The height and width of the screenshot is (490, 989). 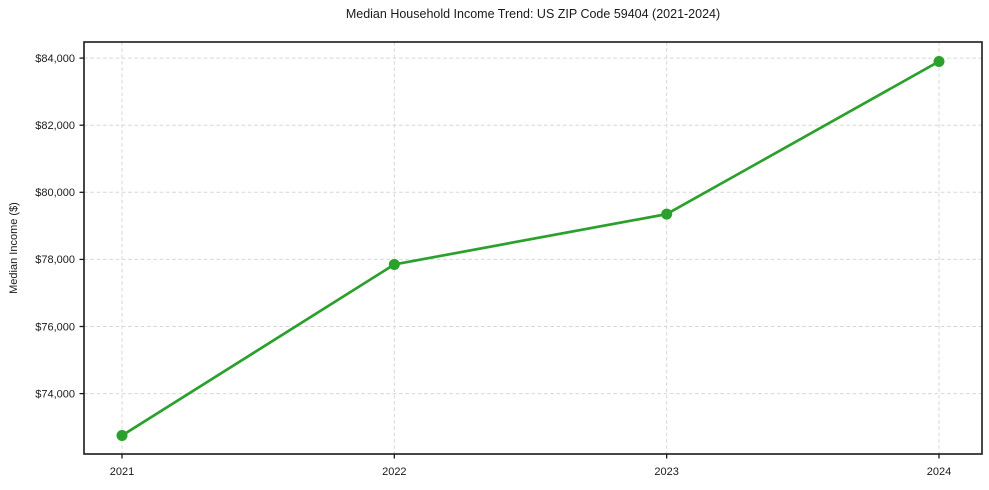 What do you see at coordinates (55, 59) in the screenshot?
I see `y-tick-label: $84,000` at bounding box center [55, 59].